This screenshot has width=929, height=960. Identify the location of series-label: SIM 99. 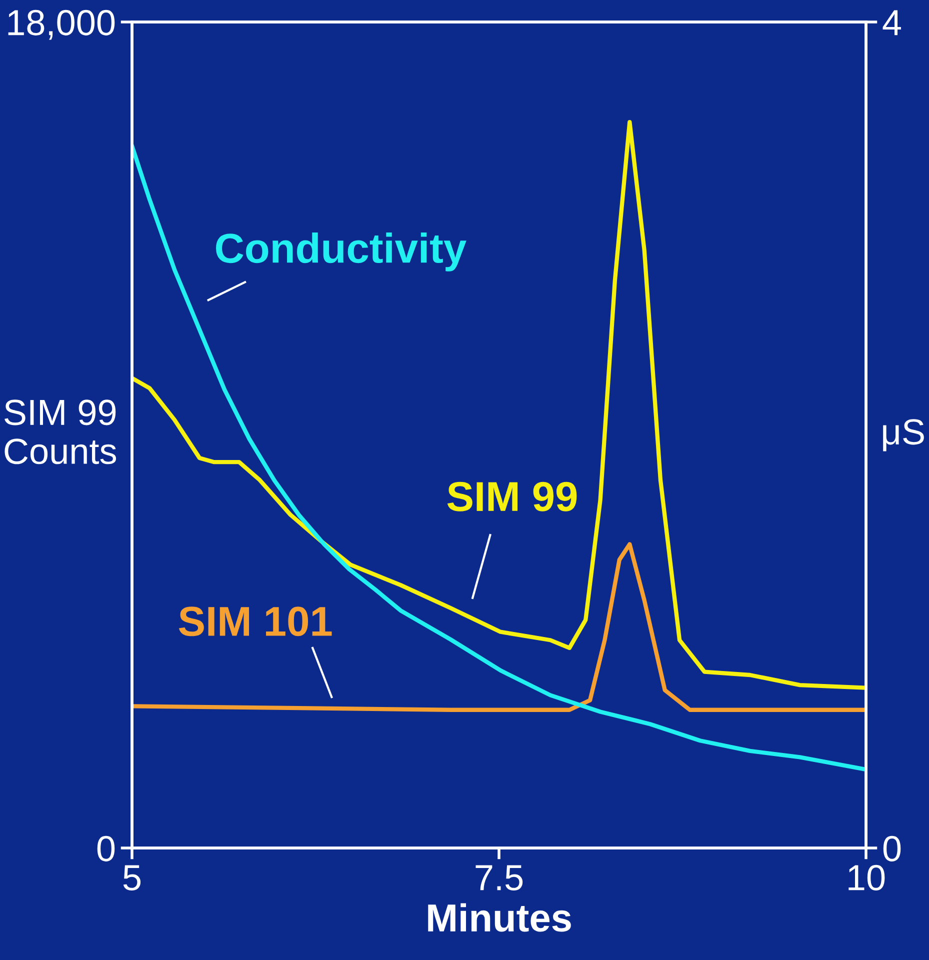
(512, 497).